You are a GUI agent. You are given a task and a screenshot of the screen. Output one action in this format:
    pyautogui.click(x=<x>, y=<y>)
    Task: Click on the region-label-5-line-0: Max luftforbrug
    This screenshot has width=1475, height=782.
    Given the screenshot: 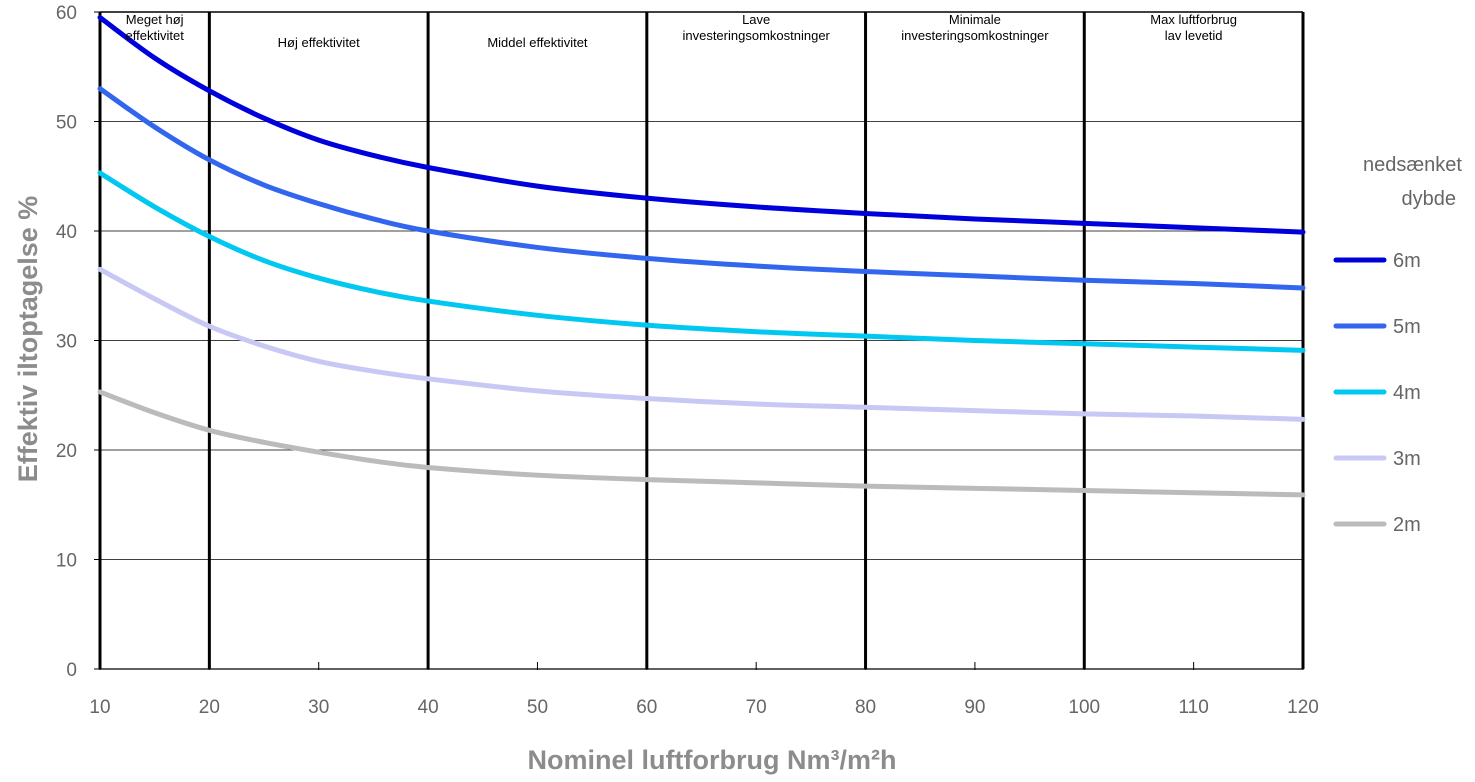 What is the action you would take?
    pyautogui.click(x=1193, y=19)
    